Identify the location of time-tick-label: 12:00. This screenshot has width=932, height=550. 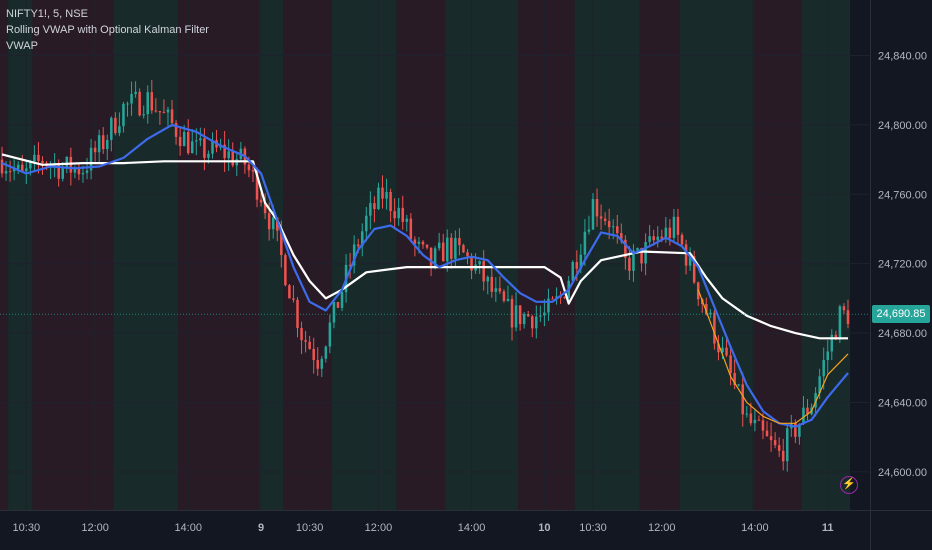
(662, 528).